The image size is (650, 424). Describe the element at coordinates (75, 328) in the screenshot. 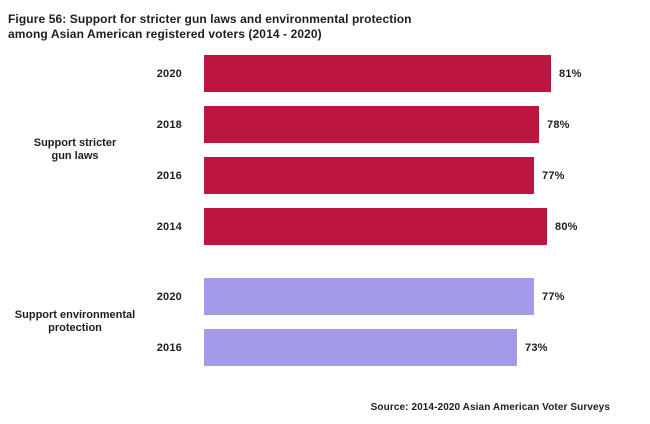

I see `group-label-line2: protection` at that location.